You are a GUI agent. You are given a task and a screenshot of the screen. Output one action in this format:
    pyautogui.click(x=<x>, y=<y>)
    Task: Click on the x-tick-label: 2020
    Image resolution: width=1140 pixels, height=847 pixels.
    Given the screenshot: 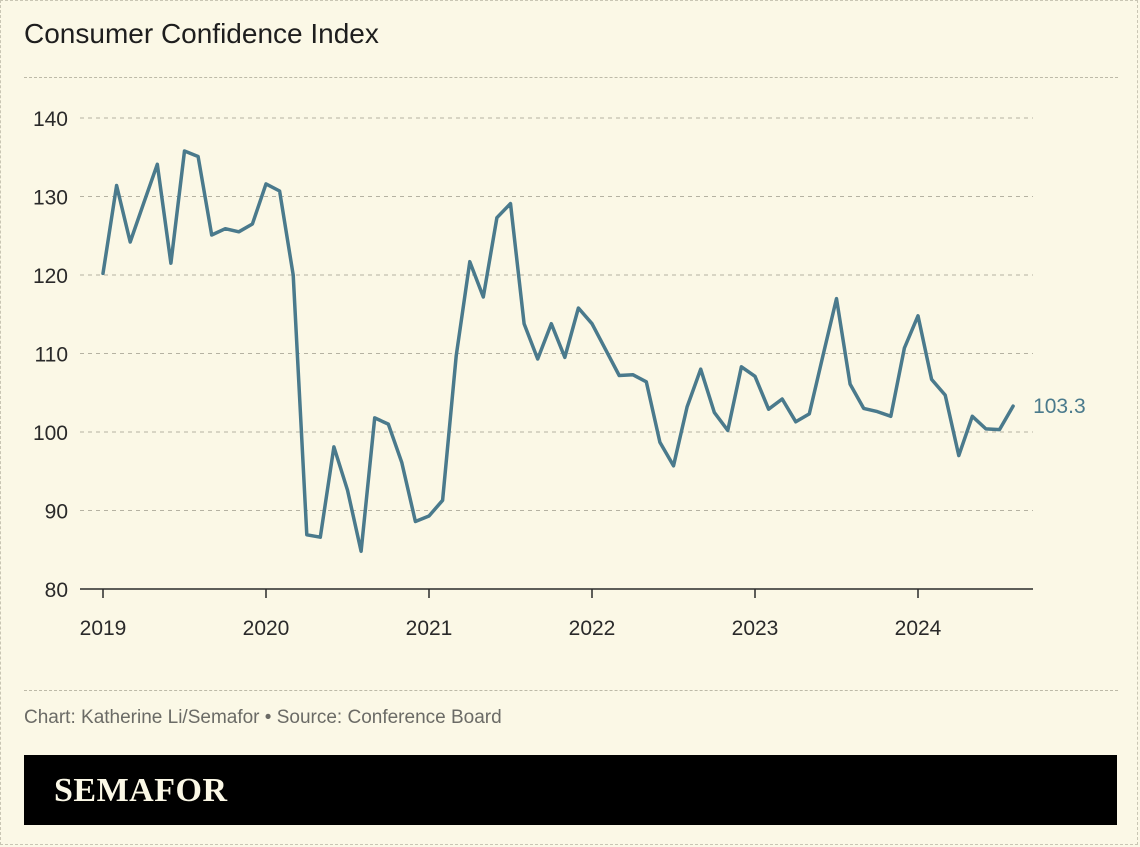 What is the action you would take?
    pyautogui.click(x=266, y=628)
    